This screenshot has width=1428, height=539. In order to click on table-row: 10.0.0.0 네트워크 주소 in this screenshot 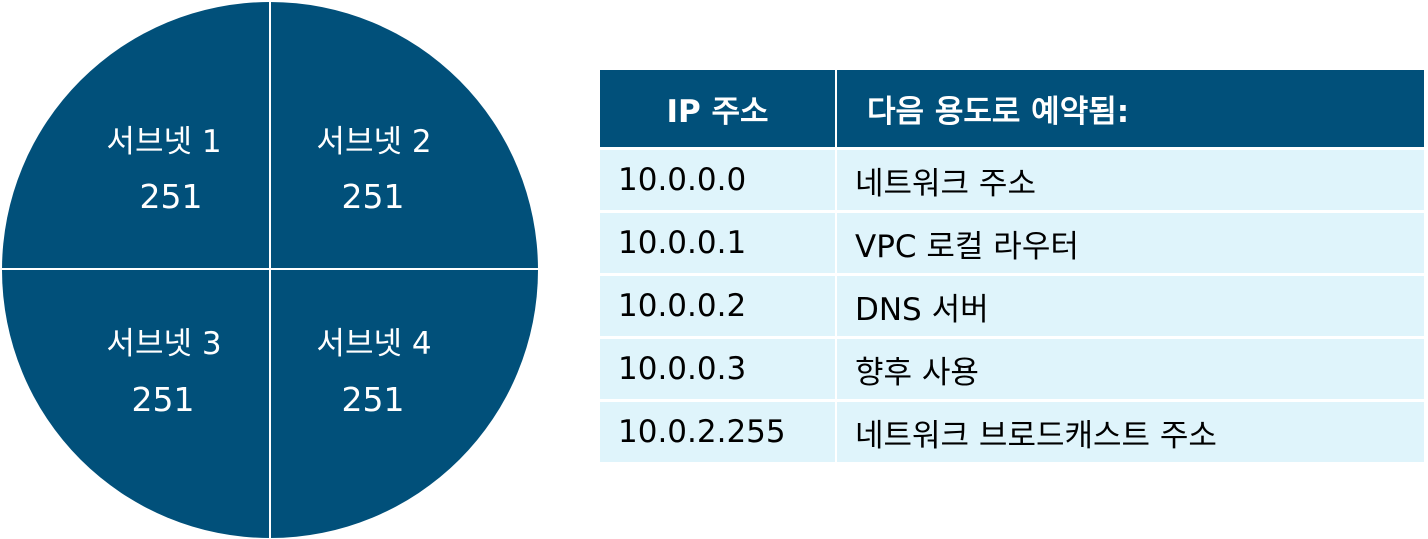, I will do `click(1012, 179)`.